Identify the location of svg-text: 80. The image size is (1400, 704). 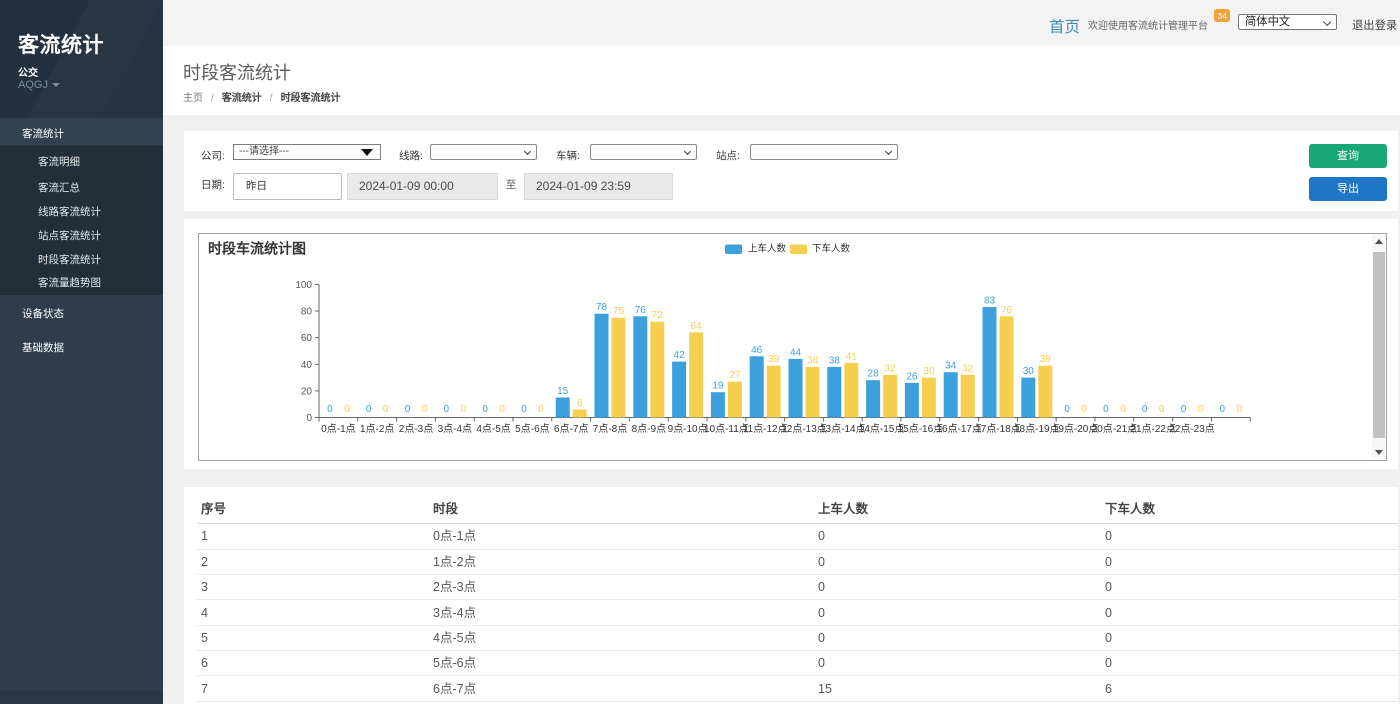
(307, 312).